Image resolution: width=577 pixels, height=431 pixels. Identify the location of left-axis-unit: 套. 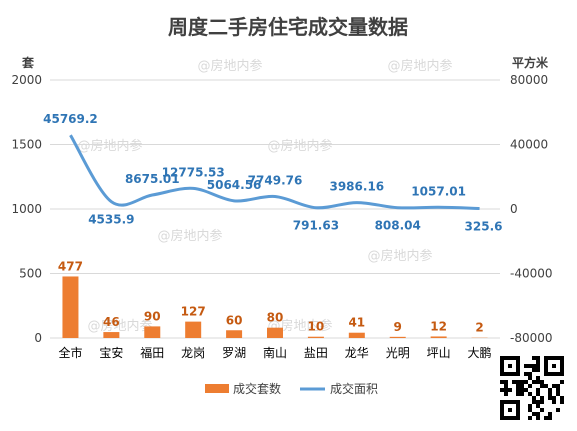
(28, 62).